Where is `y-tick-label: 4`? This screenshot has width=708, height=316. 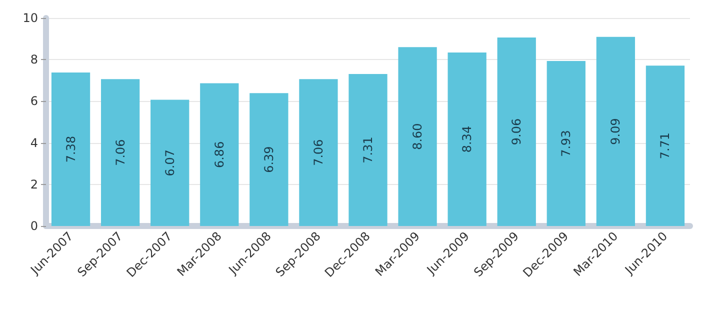
y-tick-label: 4 is located at coordinates (34, 143).